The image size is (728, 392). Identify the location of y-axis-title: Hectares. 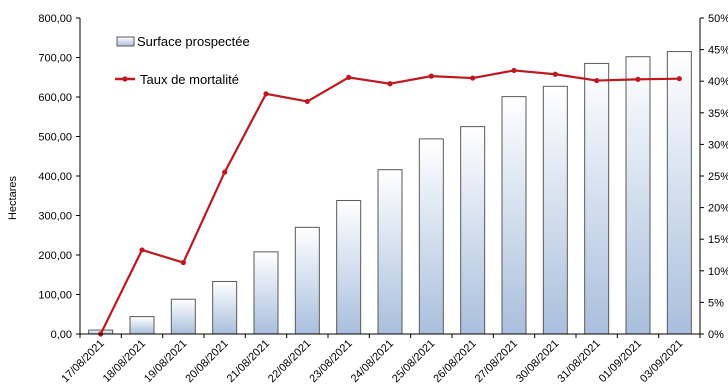
(13, 197).